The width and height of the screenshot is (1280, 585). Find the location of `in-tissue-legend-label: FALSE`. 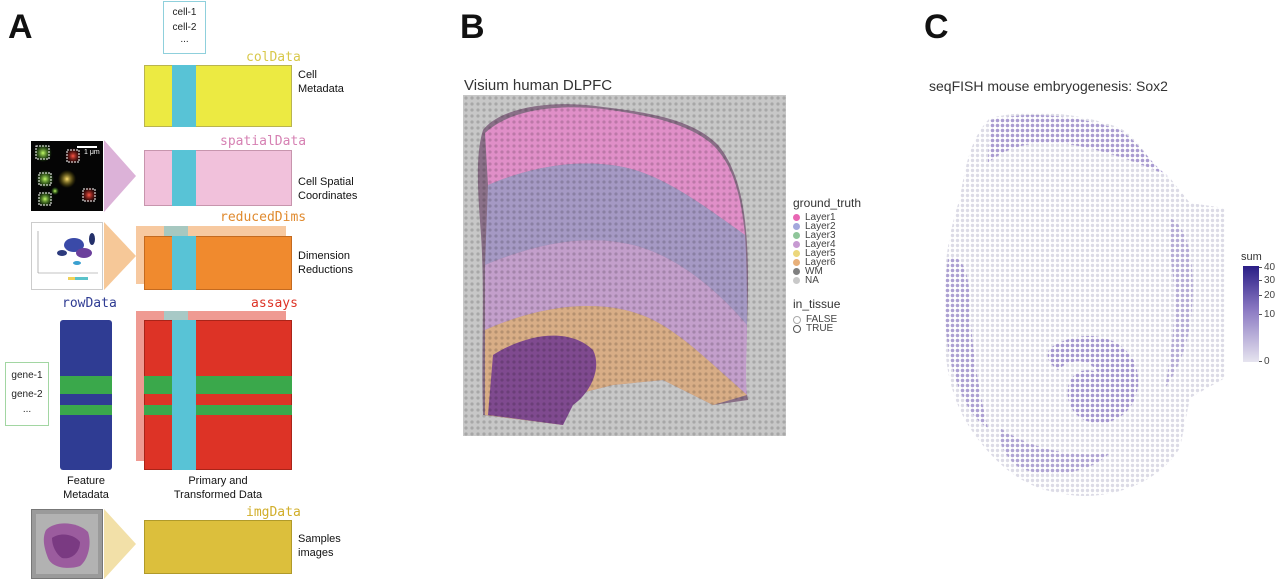

in-tissue-legend-label: FALSE is located at coordinates (822, 319).